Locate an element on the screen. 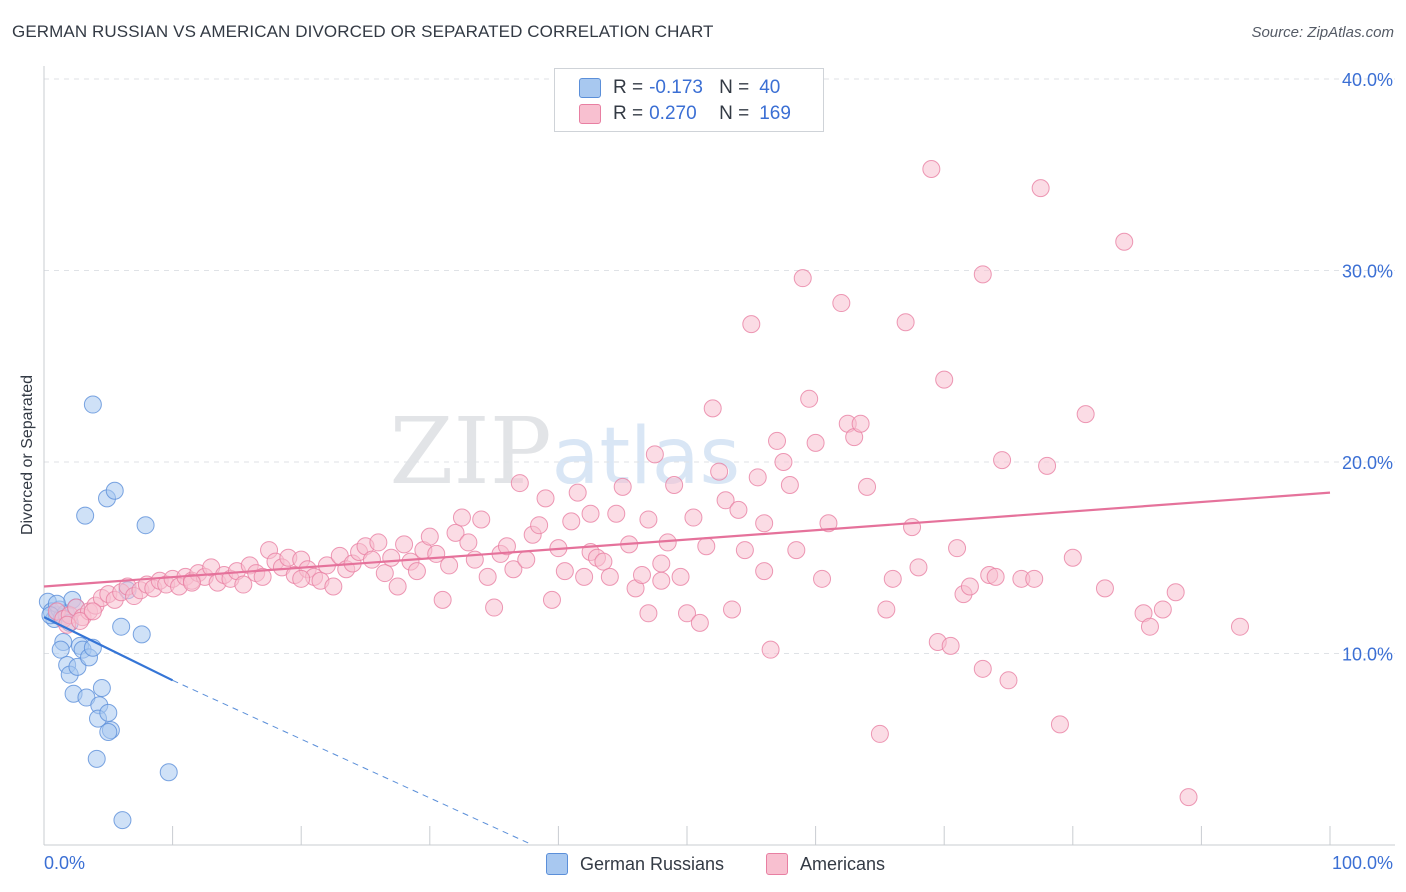 The image size is (1406, 892). legend-row-americans: R = 0.270 N = 169 is located at coordinates (685, 114).